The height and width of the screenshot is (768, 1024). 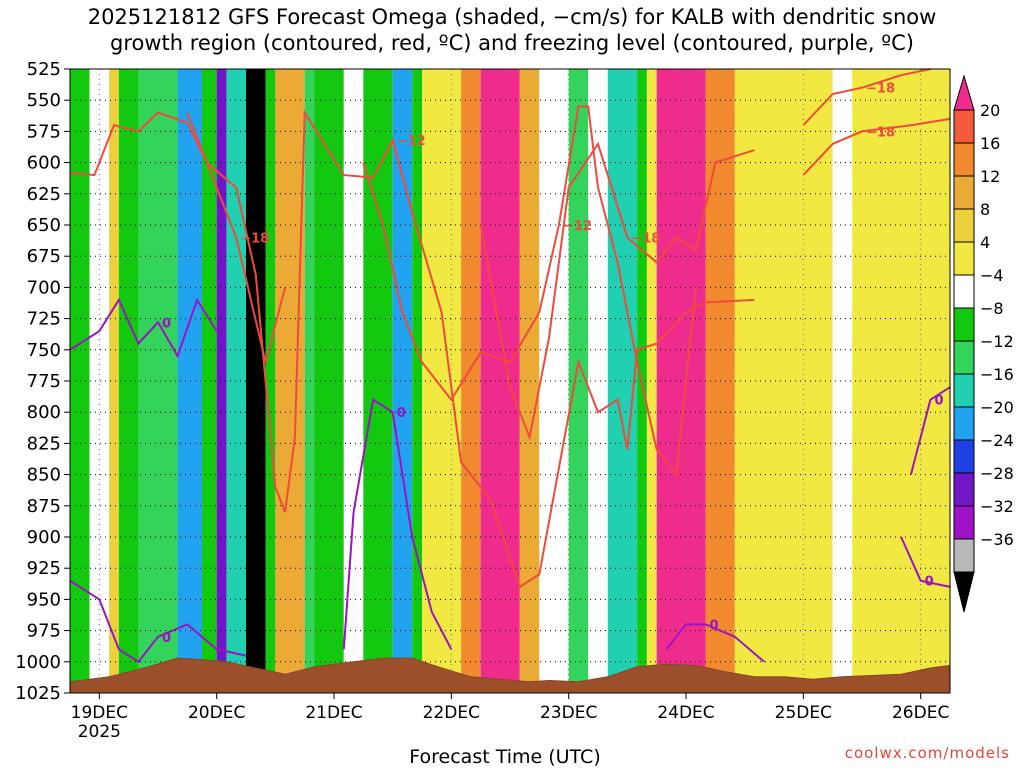 I want to click on colorbar: 20 16 12 8 4 −4 −8 −12 −16 −20 −24 −28 −32 −36, so click(x=983, y=343).